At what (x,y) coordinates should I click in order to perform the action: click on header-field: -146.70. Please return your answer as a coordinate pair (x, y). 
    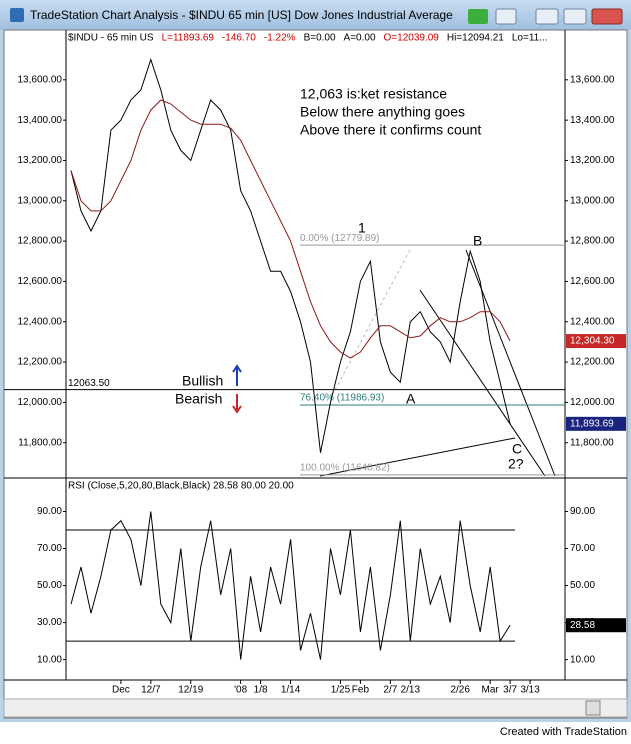
    Looking at the image, I should click on (239, 38).